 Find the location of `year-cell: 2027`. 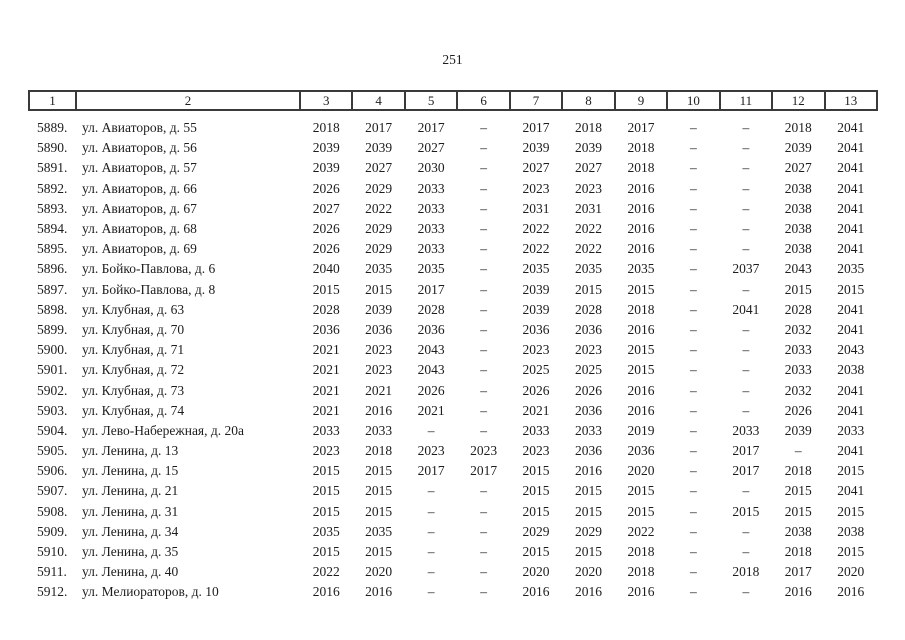

year-cell: 2027 is located at coordinates (798, 168).